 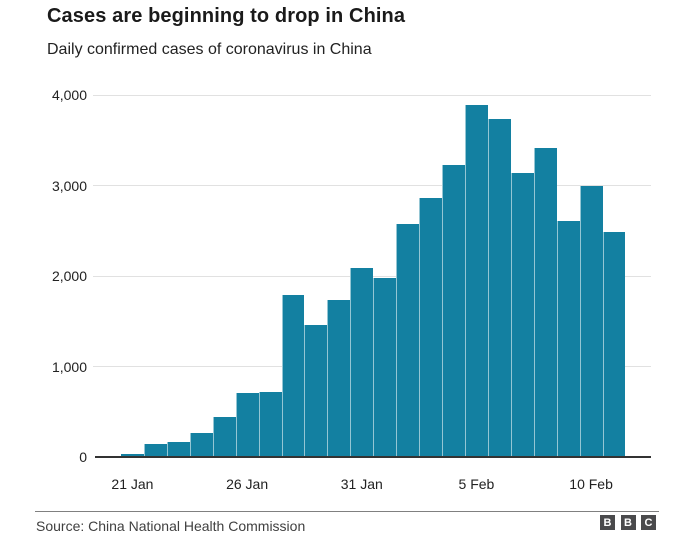 I want to click on y-axis-tick-label: 4,000, so click(x=69, y=95).